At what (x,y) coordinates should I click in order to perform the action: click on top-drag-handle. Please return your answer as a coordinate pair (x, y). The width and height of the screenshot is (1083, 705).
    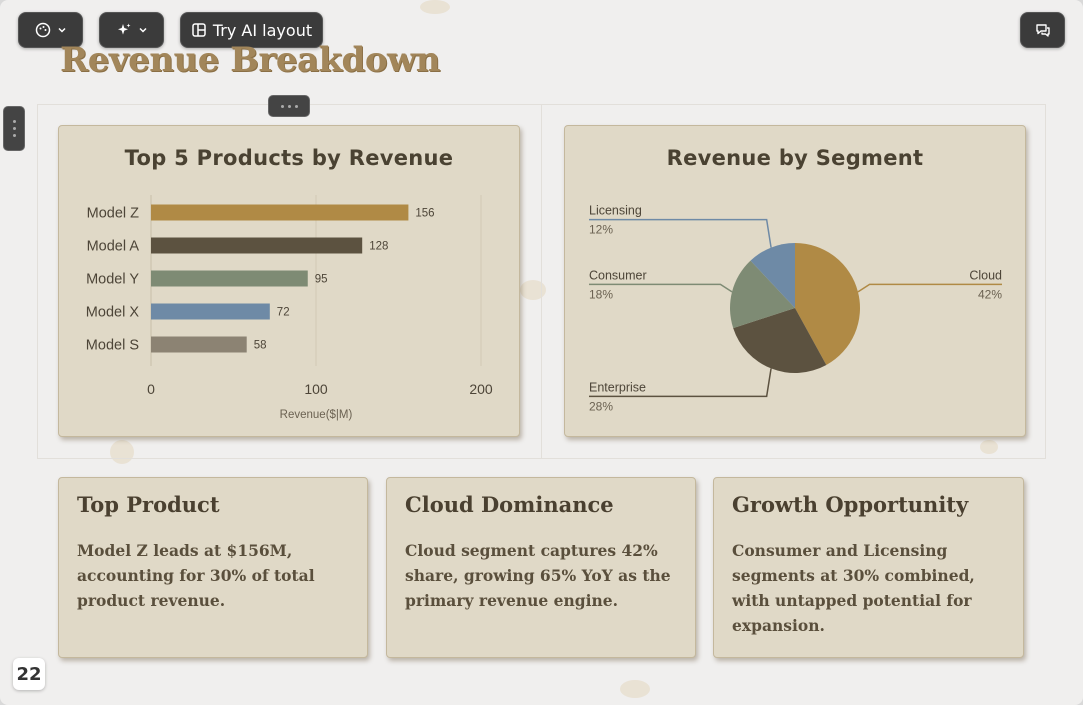
    Looking at the image, I should click on (289, 106).